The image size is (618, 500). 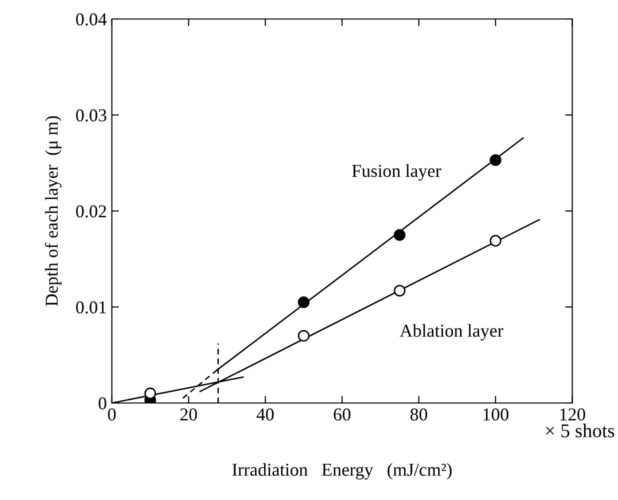 What do you see at coordinates (265, 414) in the screenshot?
I see `x-tick-label: 40` at bounding box center [265, 414].